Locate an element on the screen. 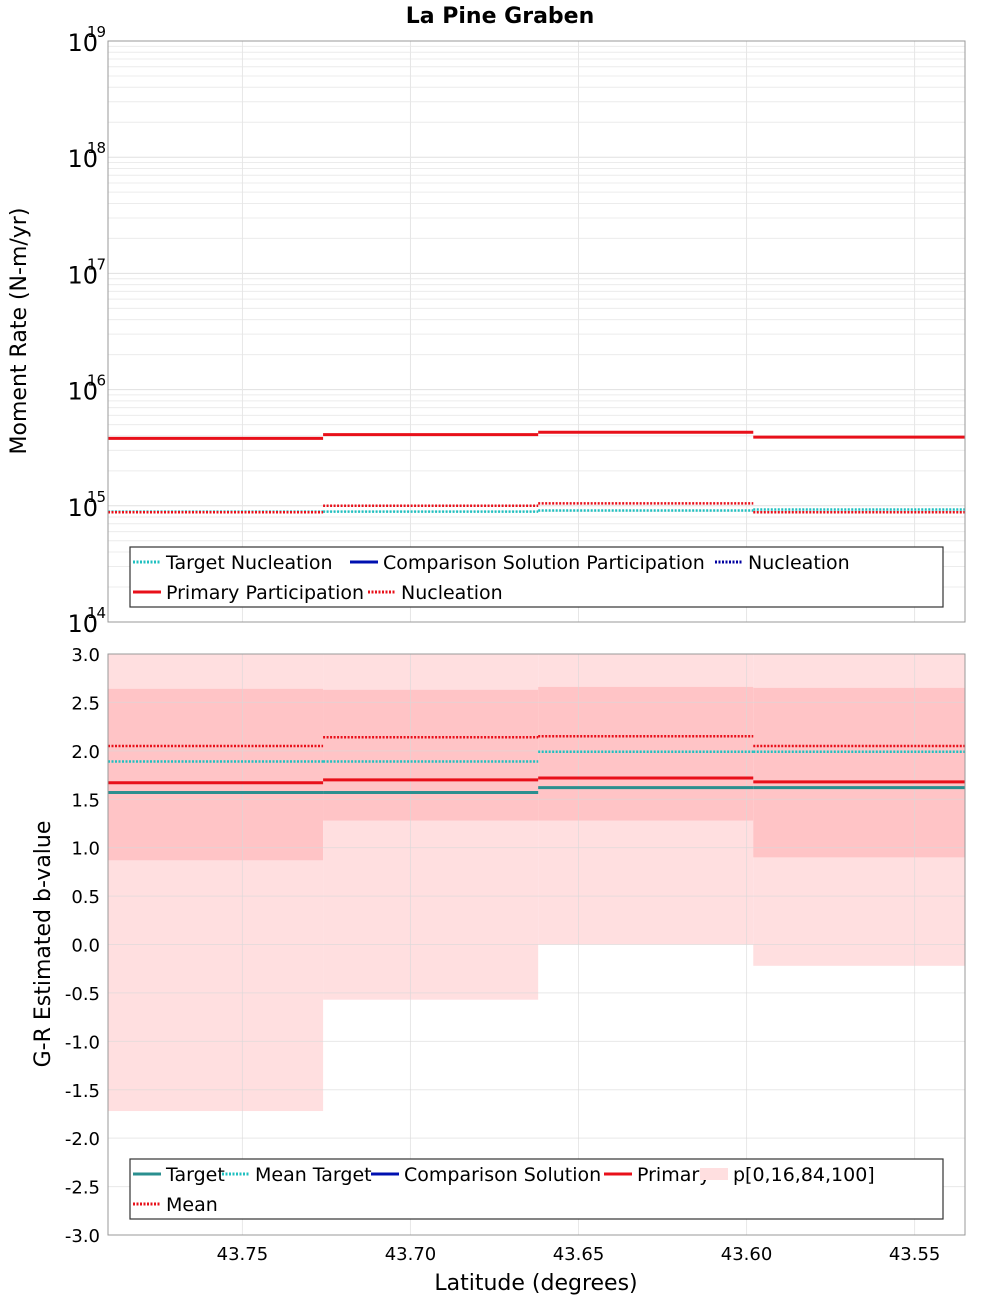 The width and height of the screenshot is (1000, 1300). b-value-series is located at coordinates (536, 764).